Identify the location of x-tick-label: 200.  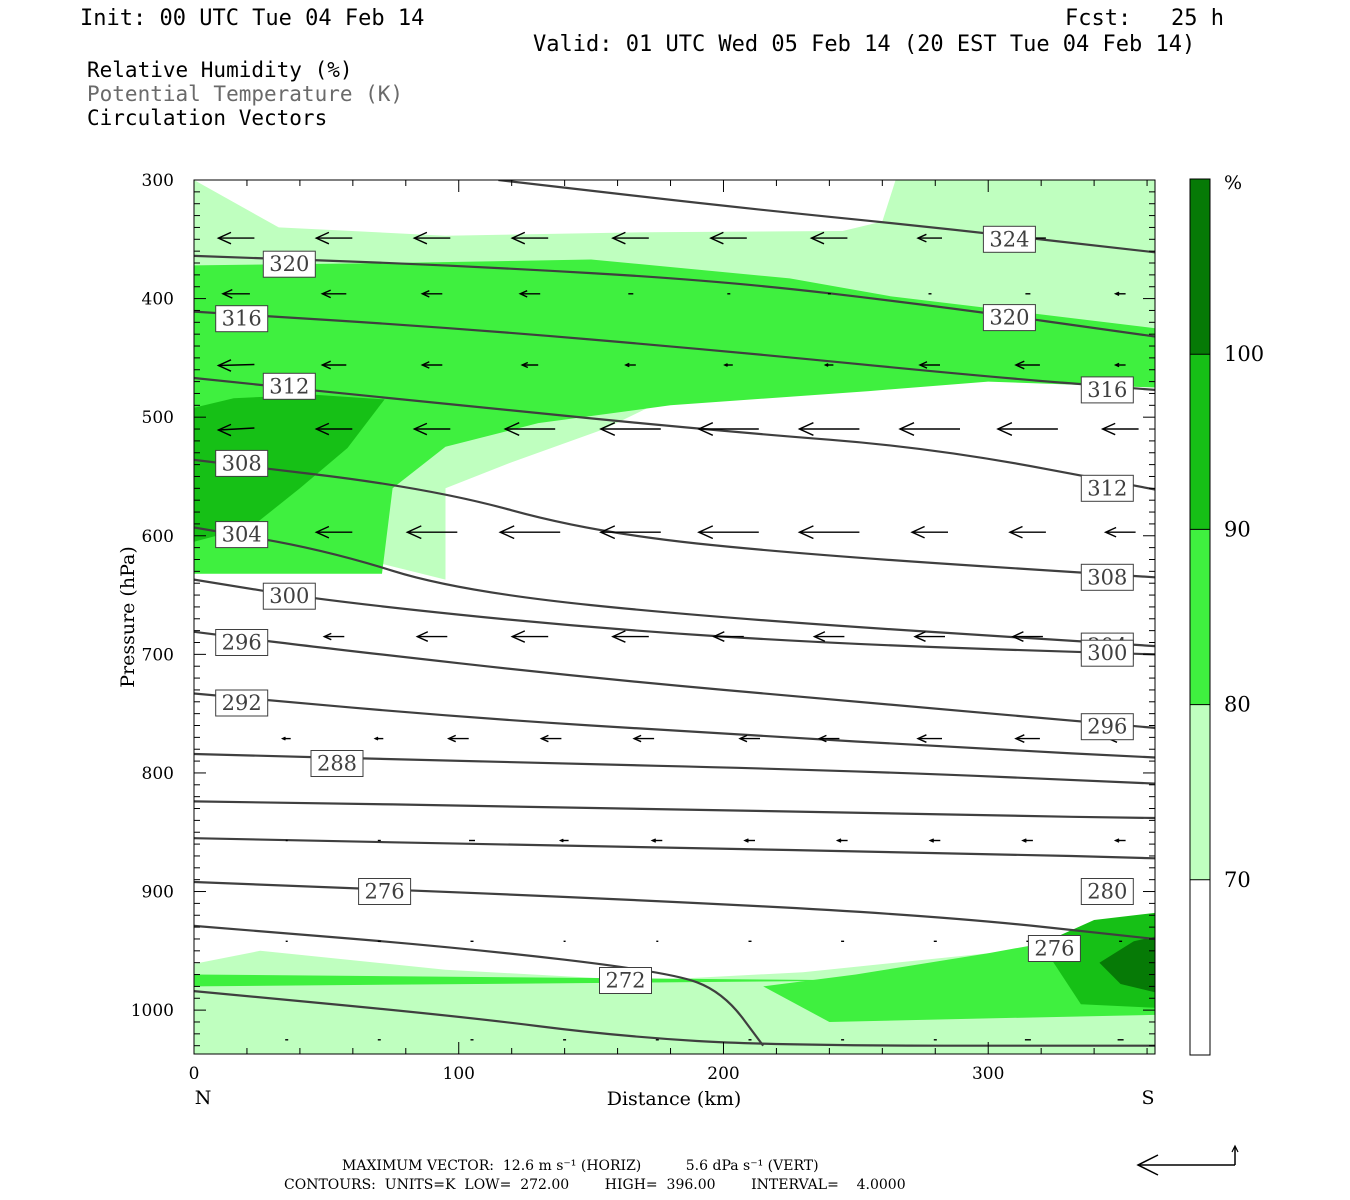
(723, 1074).